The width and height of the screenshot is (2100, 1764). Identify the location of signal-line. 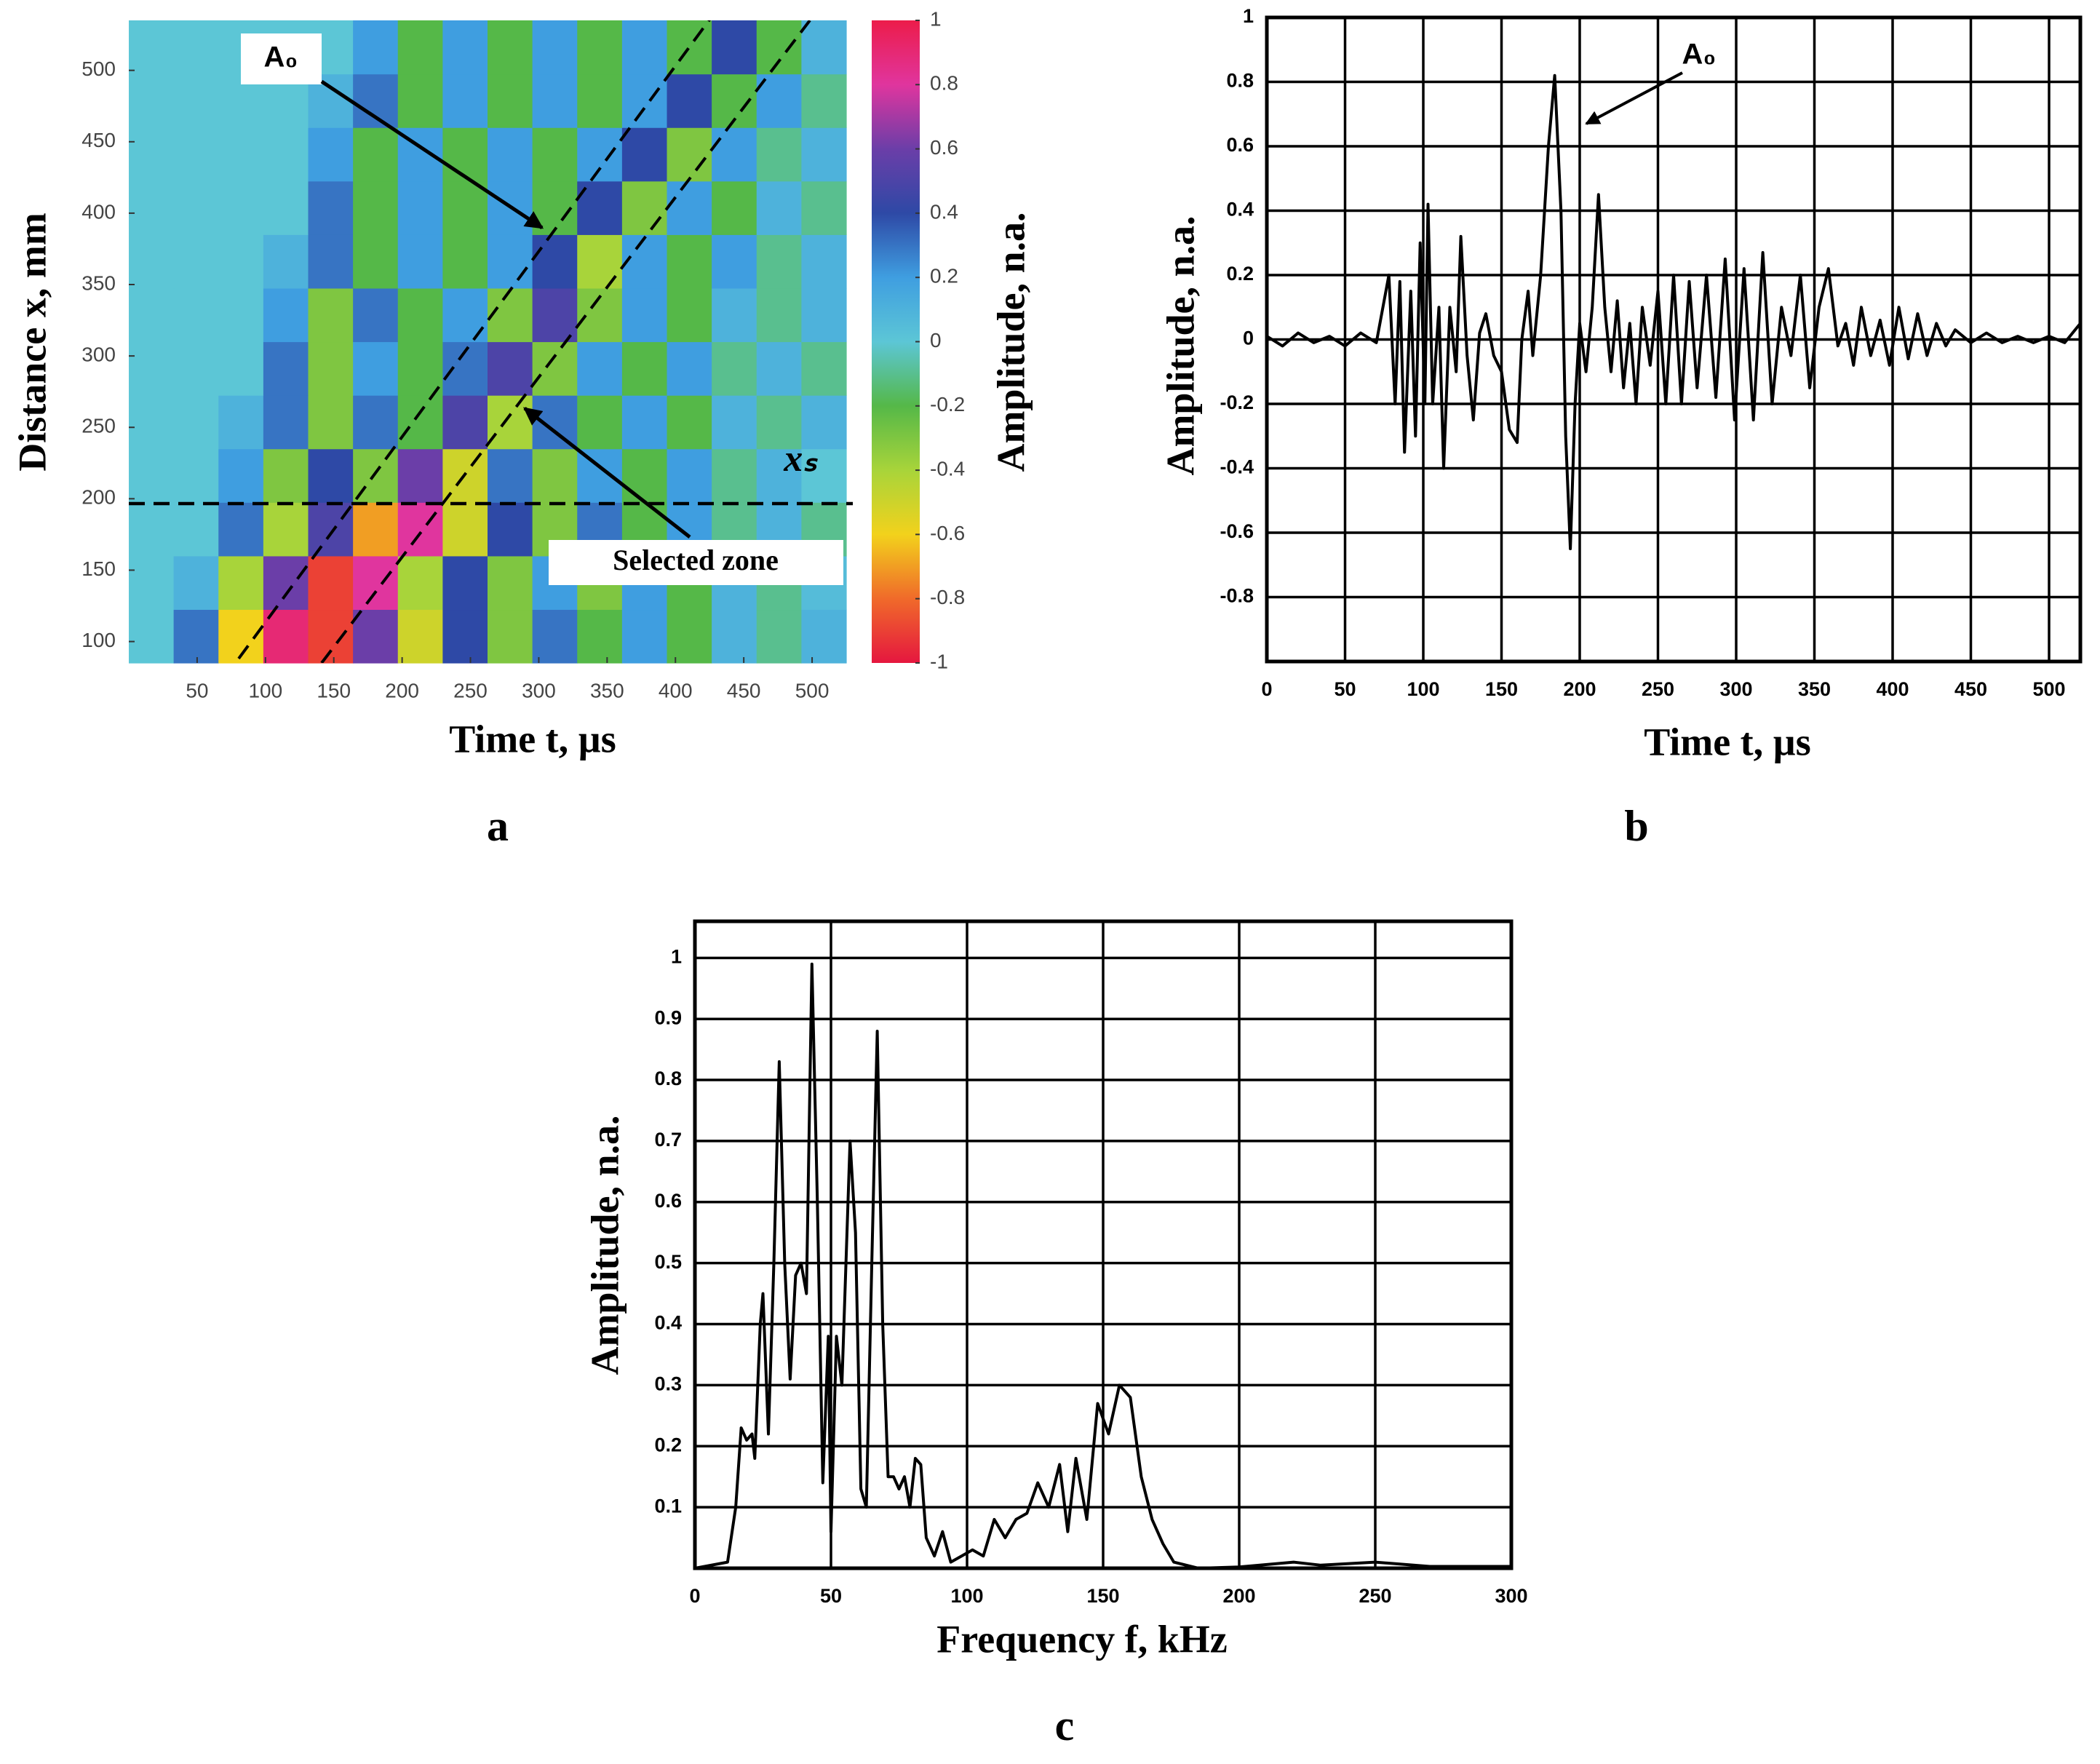
(1103, 1266).